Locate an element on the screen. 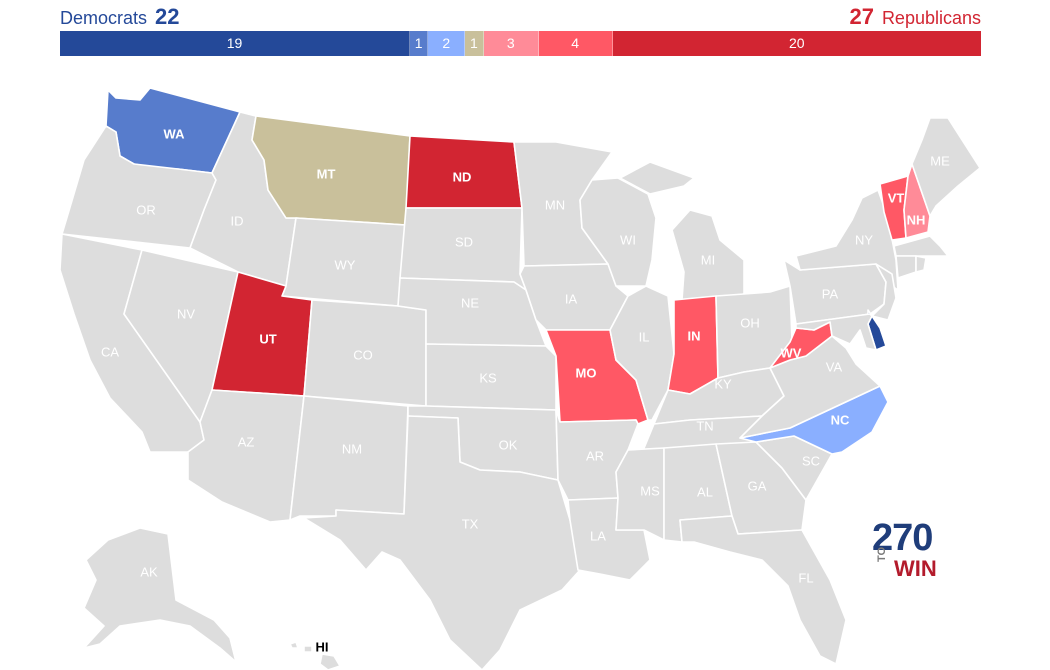 The height and width of the screenshot is (670, 1050). rating-bar-segment: 19 is located at coordinates (235, 43).